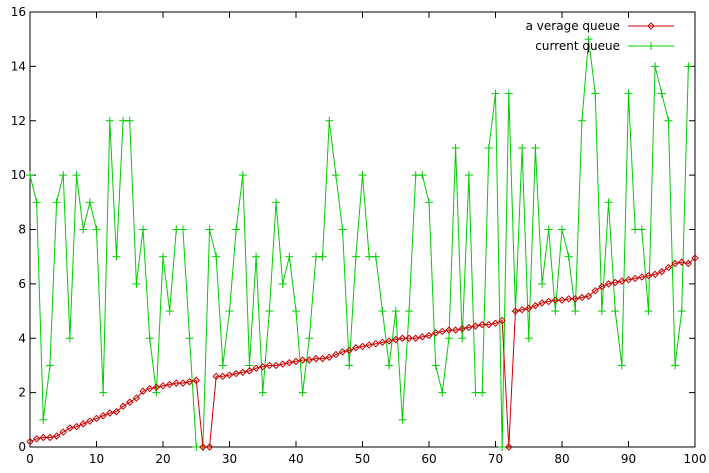 This screenshot has width=709, height=473. Describe the element at coordinates (604, 46) in the screenshot. I see `legend-item-current-queue: current queue` at that location.